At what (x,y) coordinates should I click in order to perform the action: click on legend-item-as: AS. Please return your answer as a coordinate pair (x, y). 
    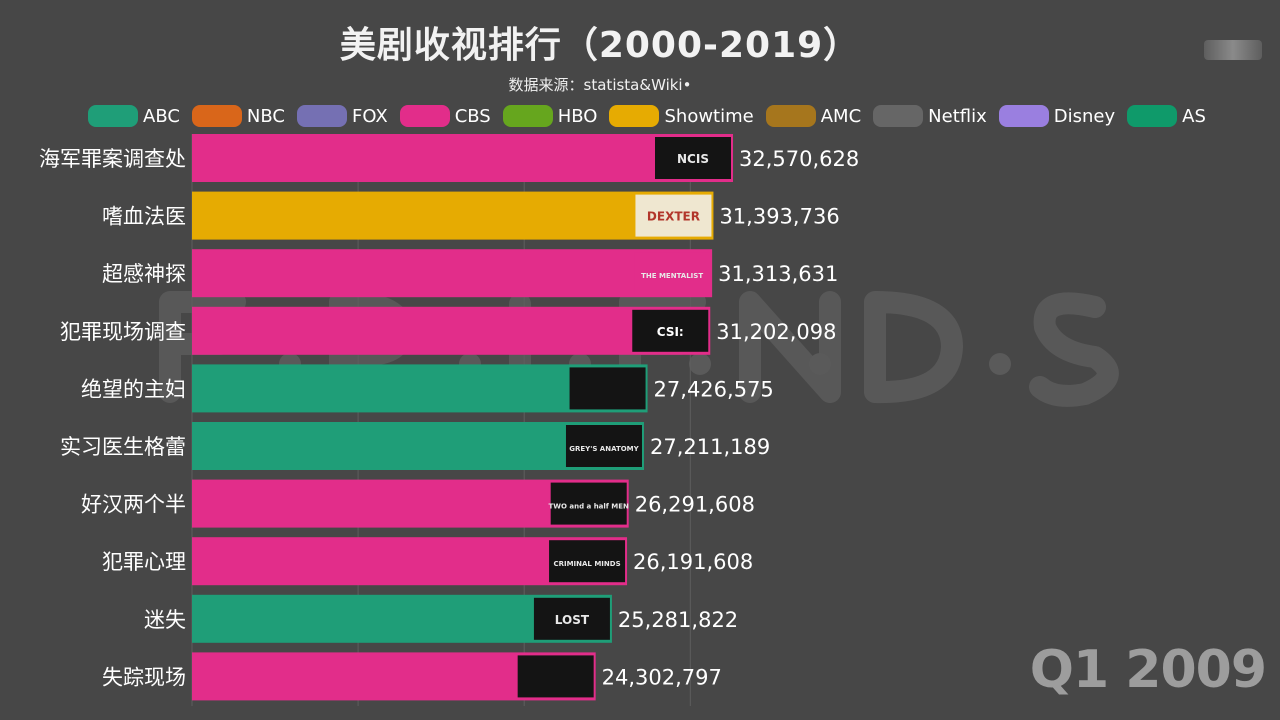
    Looking at the image, I should click on (1166, 116).